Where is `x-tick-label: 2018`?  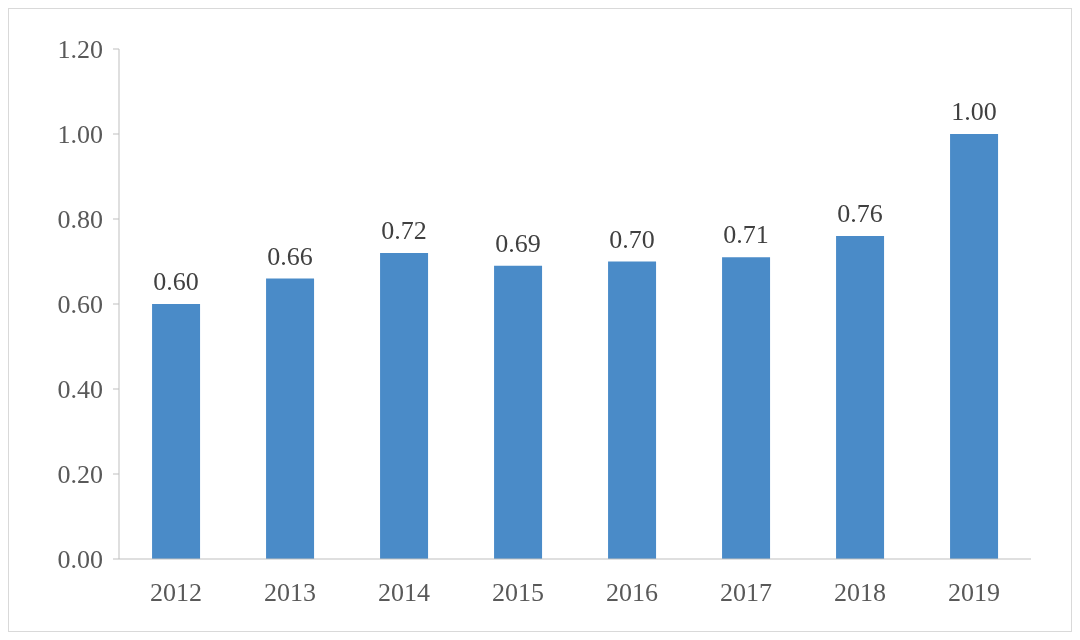 x-tick-label: 2018 is located at coordinates (860, 593).